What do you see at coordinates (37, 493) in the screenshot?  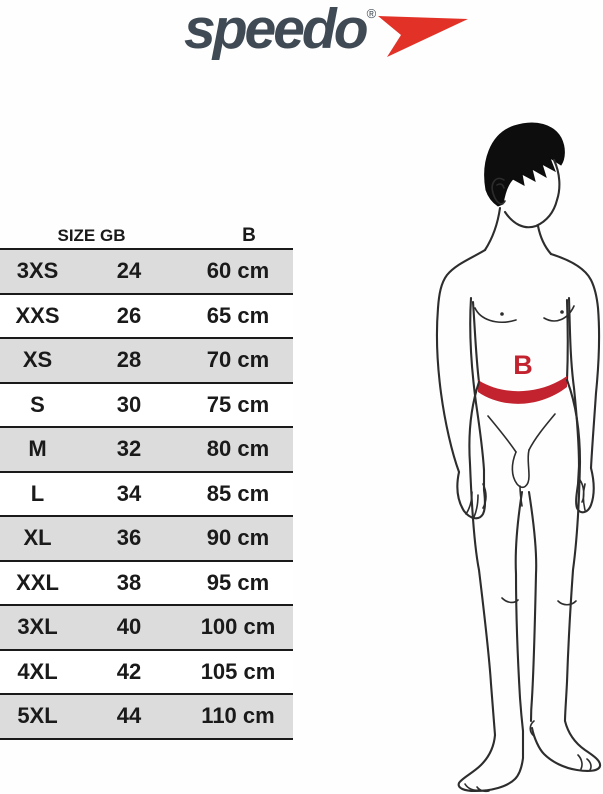 I see `size-cell: L` at bounding box center [37, 493].